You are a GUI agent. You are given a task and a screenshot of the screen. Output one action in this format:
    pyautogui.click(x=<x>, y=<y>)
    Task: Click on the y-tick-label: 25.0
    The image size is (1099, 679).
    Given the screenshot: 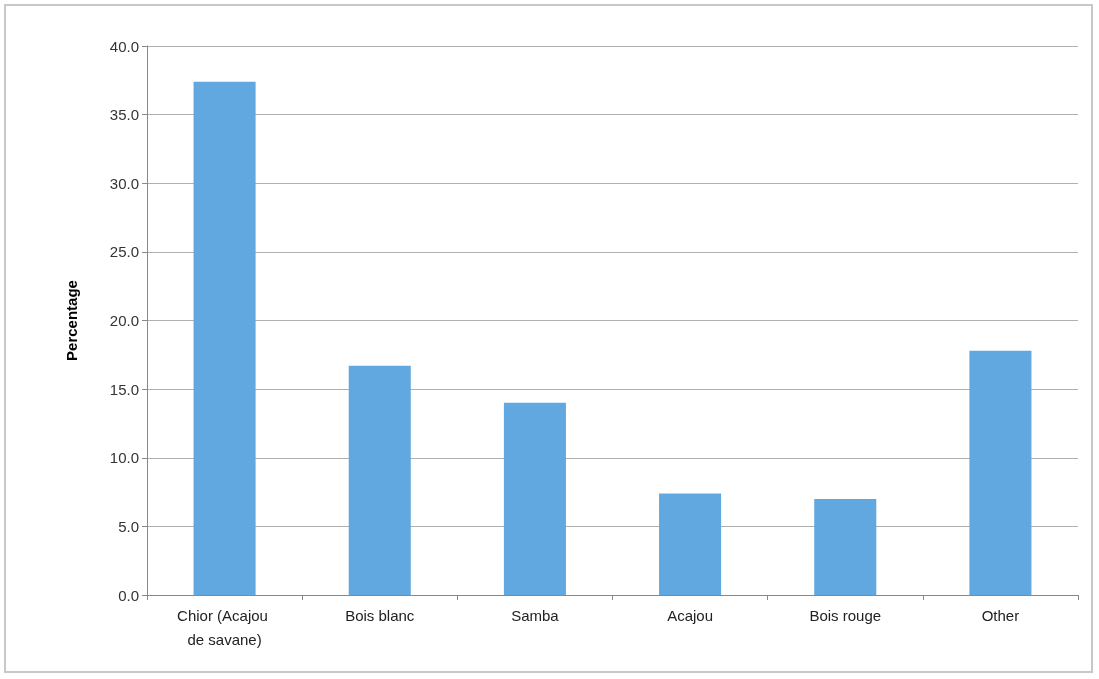 What is the action you would take?
    pyautogui.click(x=124, y=252)
    